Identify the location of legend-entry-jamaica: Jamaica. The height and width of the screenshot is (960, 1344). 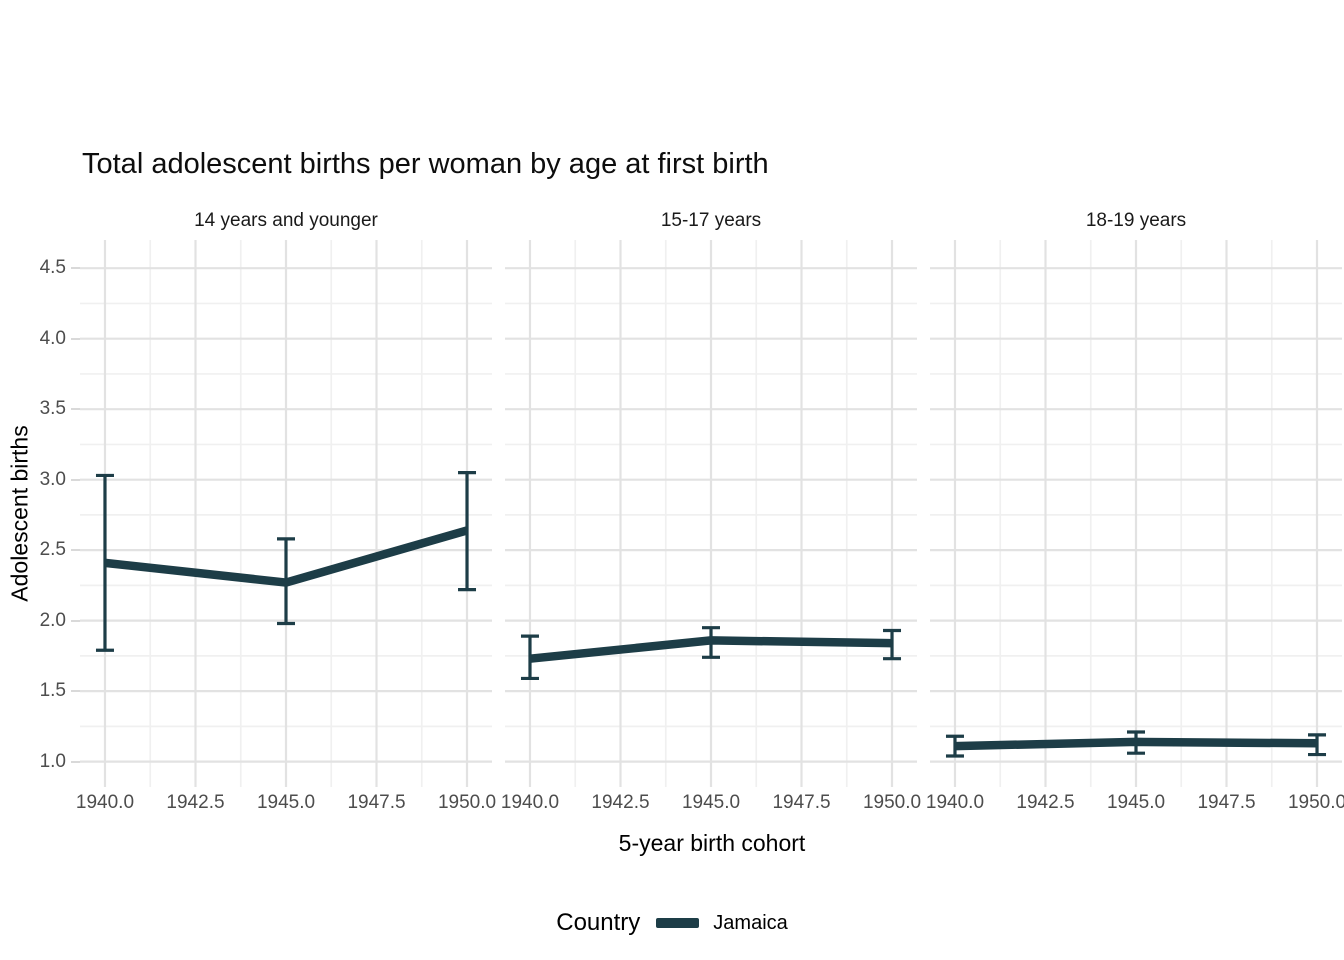
(750, 922).